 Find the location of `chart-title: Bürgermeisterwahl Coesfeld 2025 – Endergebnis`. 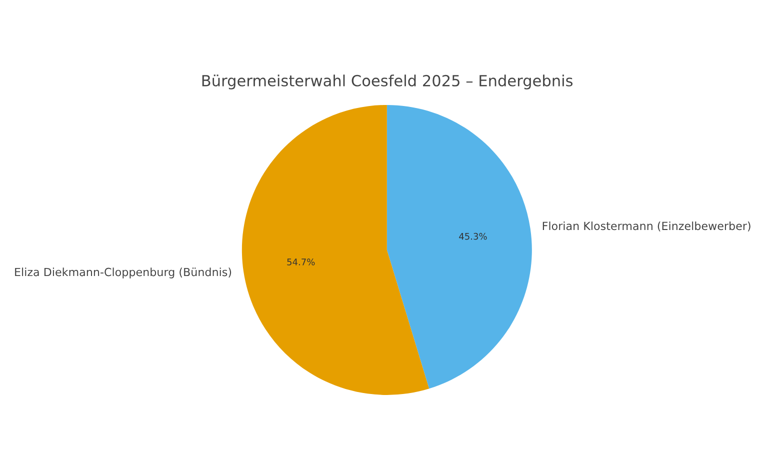

chart-title: Bürgermeisterwahl Coesfeld 2025 – Endergebnis is located at coordinates (387, 82).